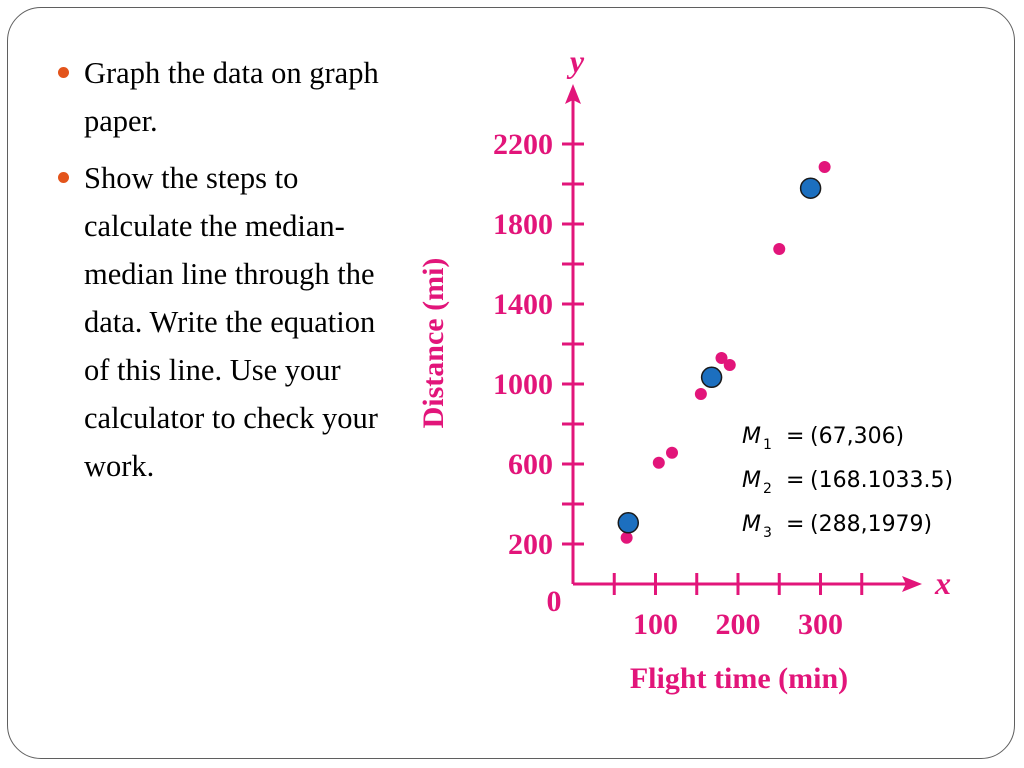  Describe the element at coordinates (912, 584) in the screenshot. I see `x-axis-arrow-icon` at that location.